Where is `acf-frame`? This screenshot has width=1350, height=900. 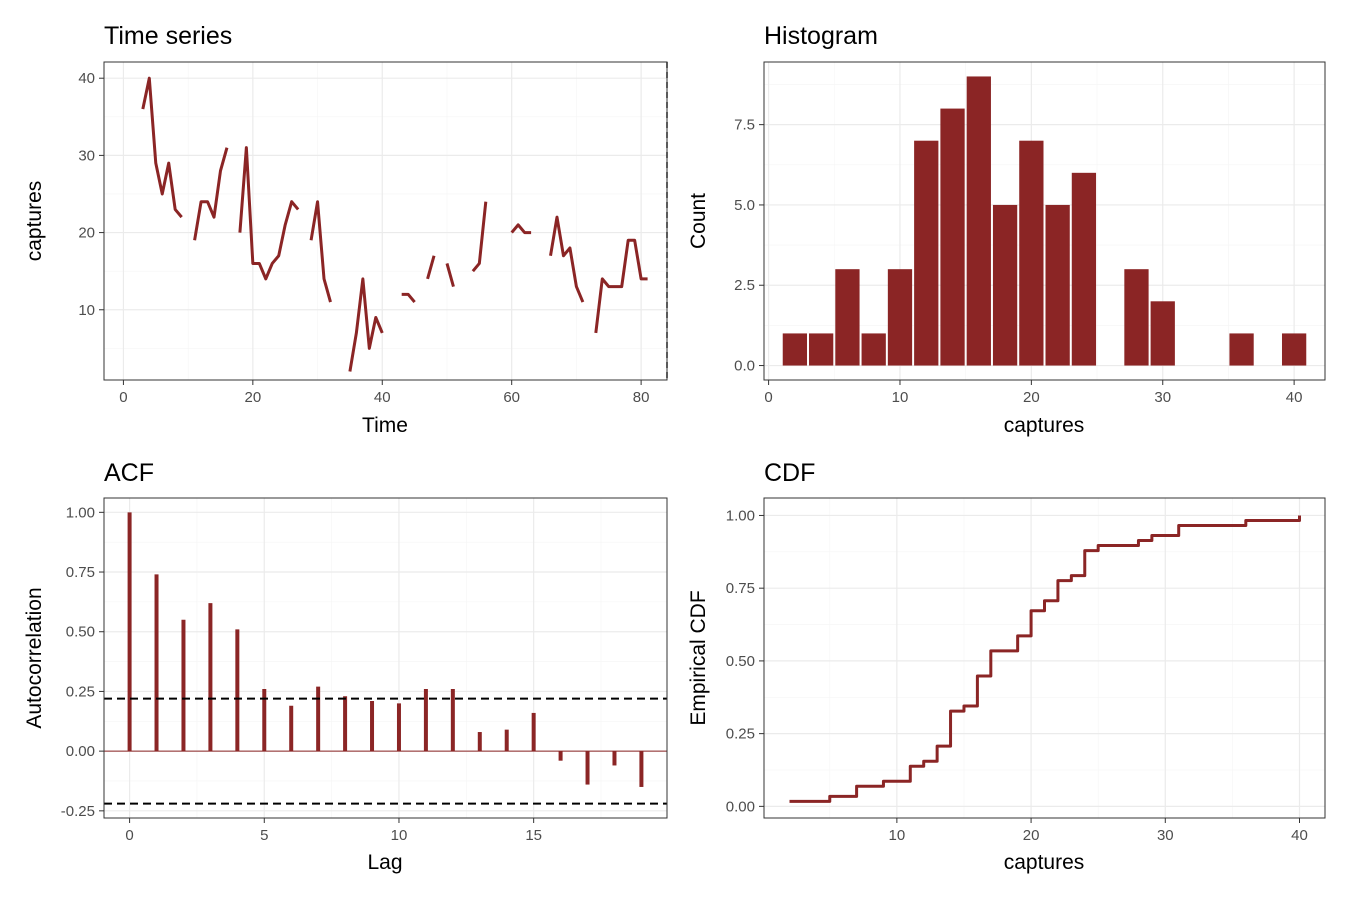
acf-frame is located at coordinates (385, 658).